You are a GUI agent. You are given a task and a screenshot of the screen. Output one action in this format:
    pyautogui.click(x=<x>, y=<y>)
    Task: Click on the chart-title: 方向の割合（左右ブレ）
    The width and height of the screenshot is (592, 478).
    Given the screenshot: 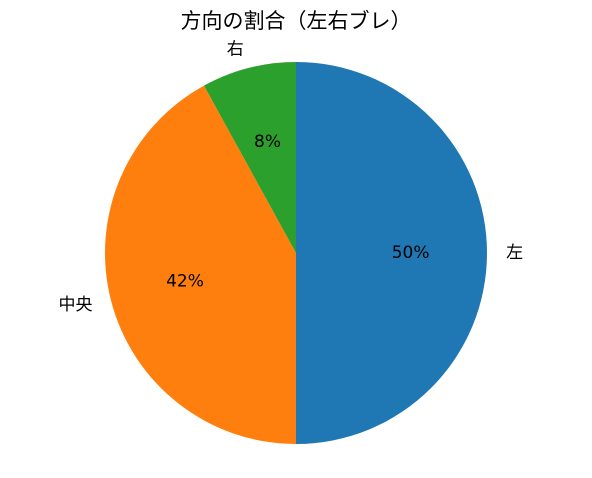 What is the action you would take?
    pyautogui.click(x=296, y=21)
    